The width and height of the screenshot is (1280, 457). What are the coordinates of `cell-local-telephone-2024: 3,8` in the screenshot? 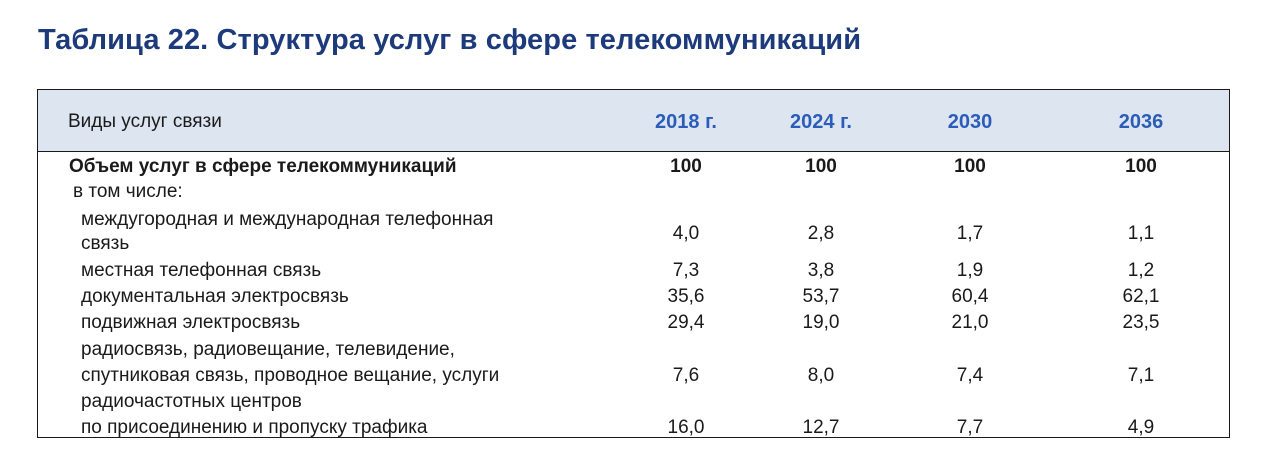 It's located at (821, 270).